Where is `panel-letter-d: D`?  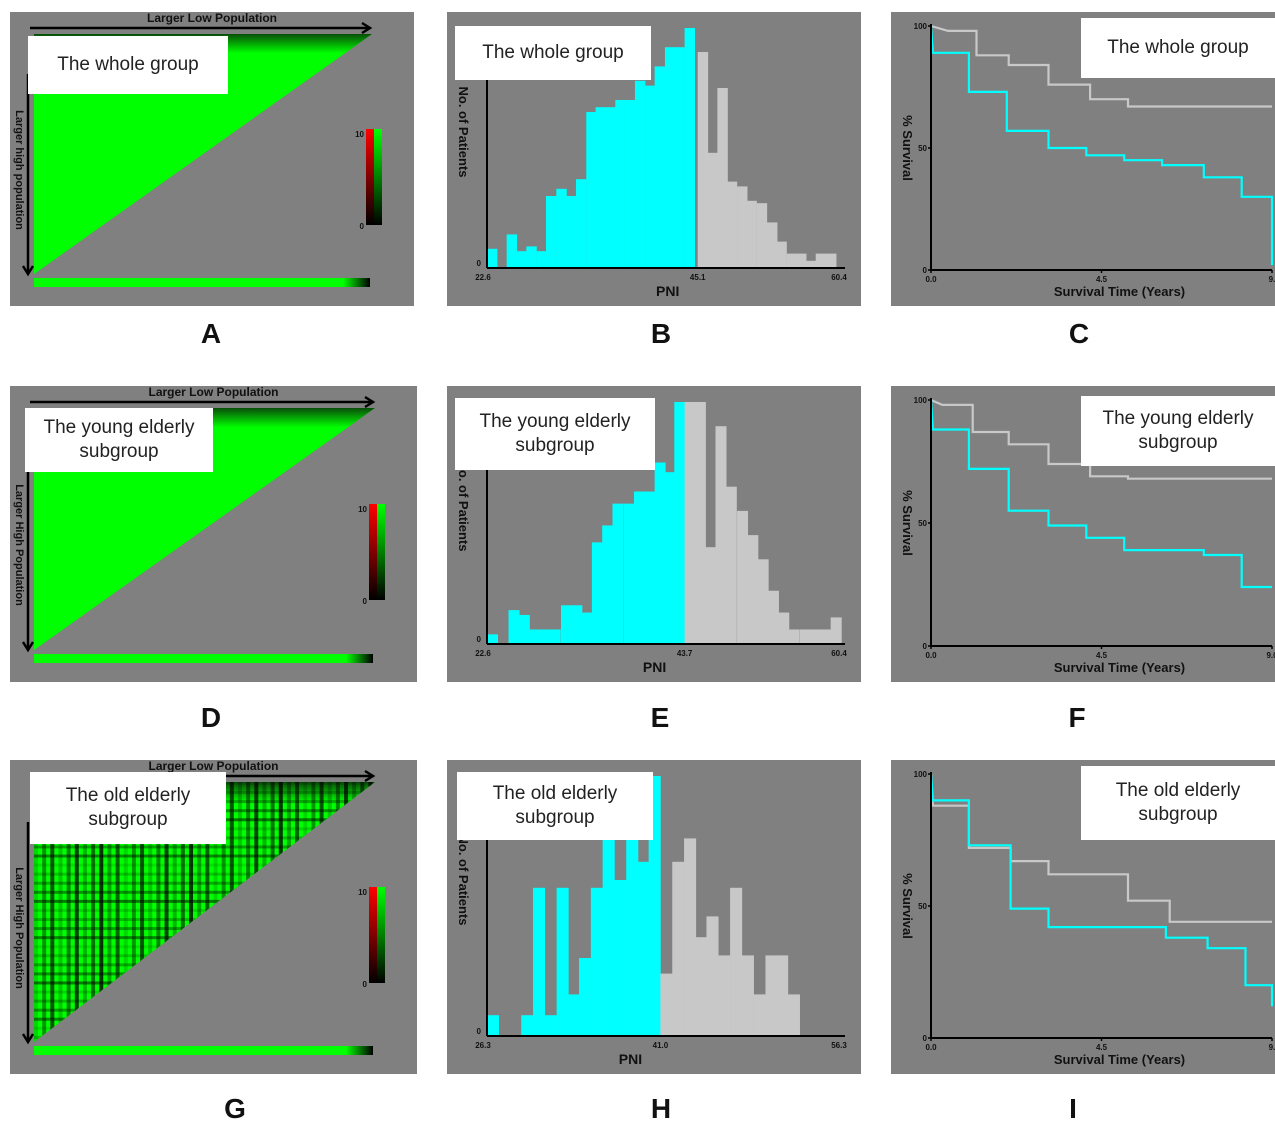
panel-letter-d: D is located at coordinates (211, 717).